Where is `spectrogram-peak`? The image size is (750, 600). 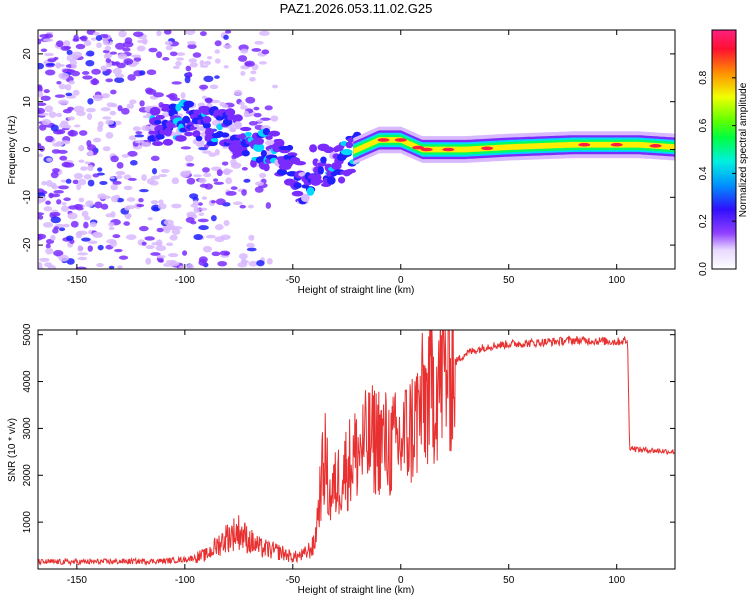 spectrogram-peak is located at coordinates (487, 148).